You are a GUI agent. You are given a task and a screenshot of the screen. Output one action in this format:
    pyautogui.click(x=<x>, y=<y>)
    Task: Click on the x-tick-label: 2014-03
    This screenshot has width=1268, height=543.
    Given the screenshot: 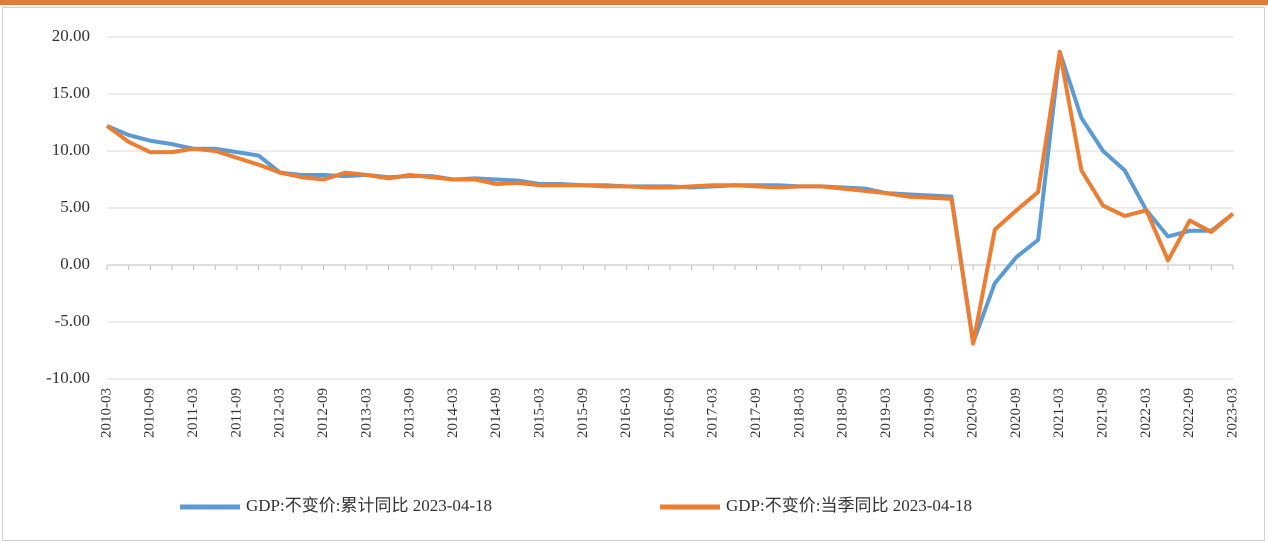 What is the action you would take?
    pyautogui.click(x=453, y=413)
    